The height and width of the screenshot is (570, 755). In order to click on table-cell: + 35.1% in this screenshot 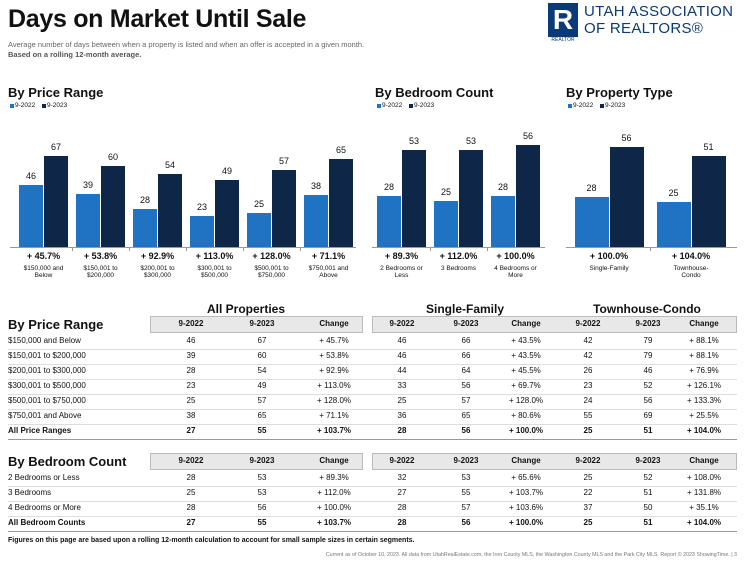, I will do `click(704, 507)`.